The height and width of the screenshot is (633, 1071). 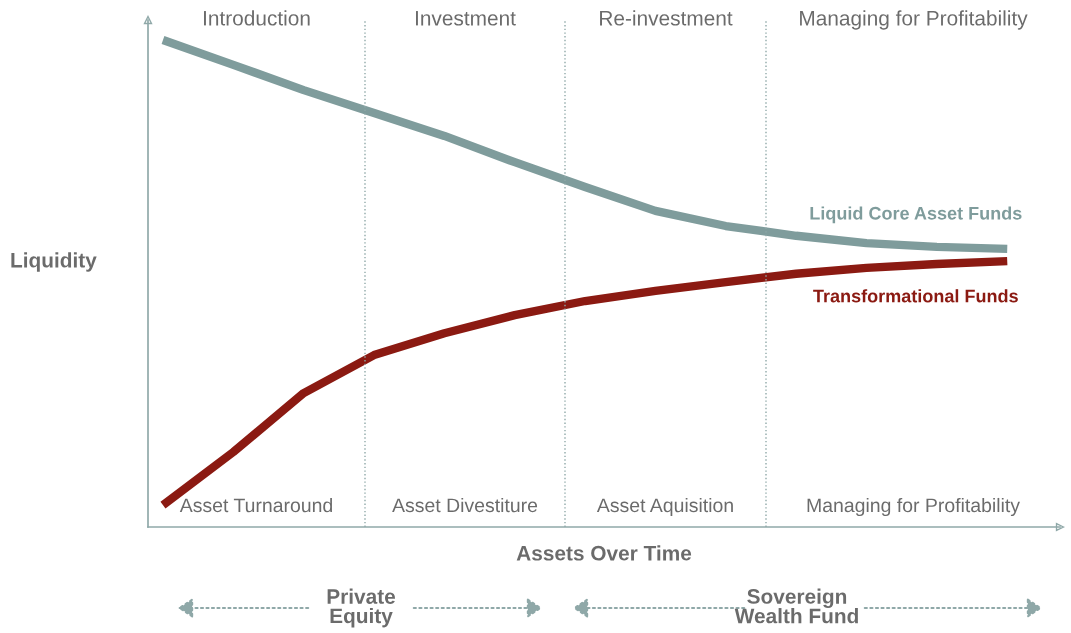 What do you see at coordinates (796, 606) in the screenshot?
I see `text: Sovereign Wealth Fund` at bounding box center [796, 606].